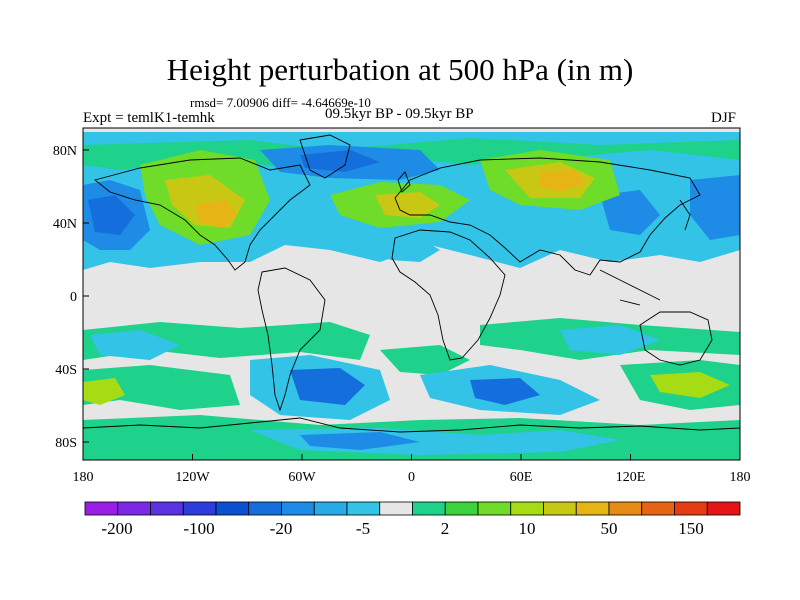  What do you see at coordinates (363, 528) in the screenshot?
I see `colorbar-label: -5` at bounding box center [363, 528].